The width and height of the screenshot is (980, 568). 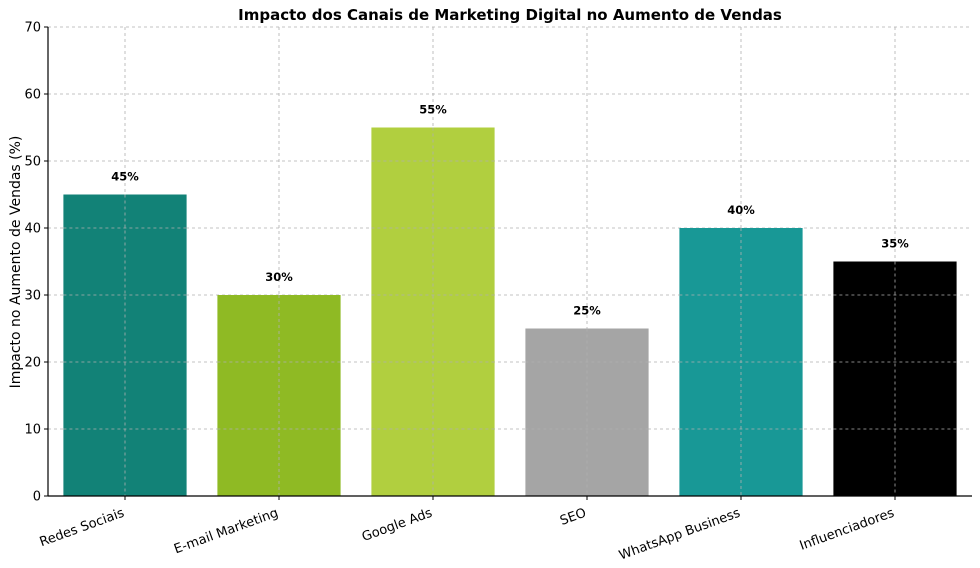 I want to click on x-tick-label: Google Ads, so click(x=397, y=525).